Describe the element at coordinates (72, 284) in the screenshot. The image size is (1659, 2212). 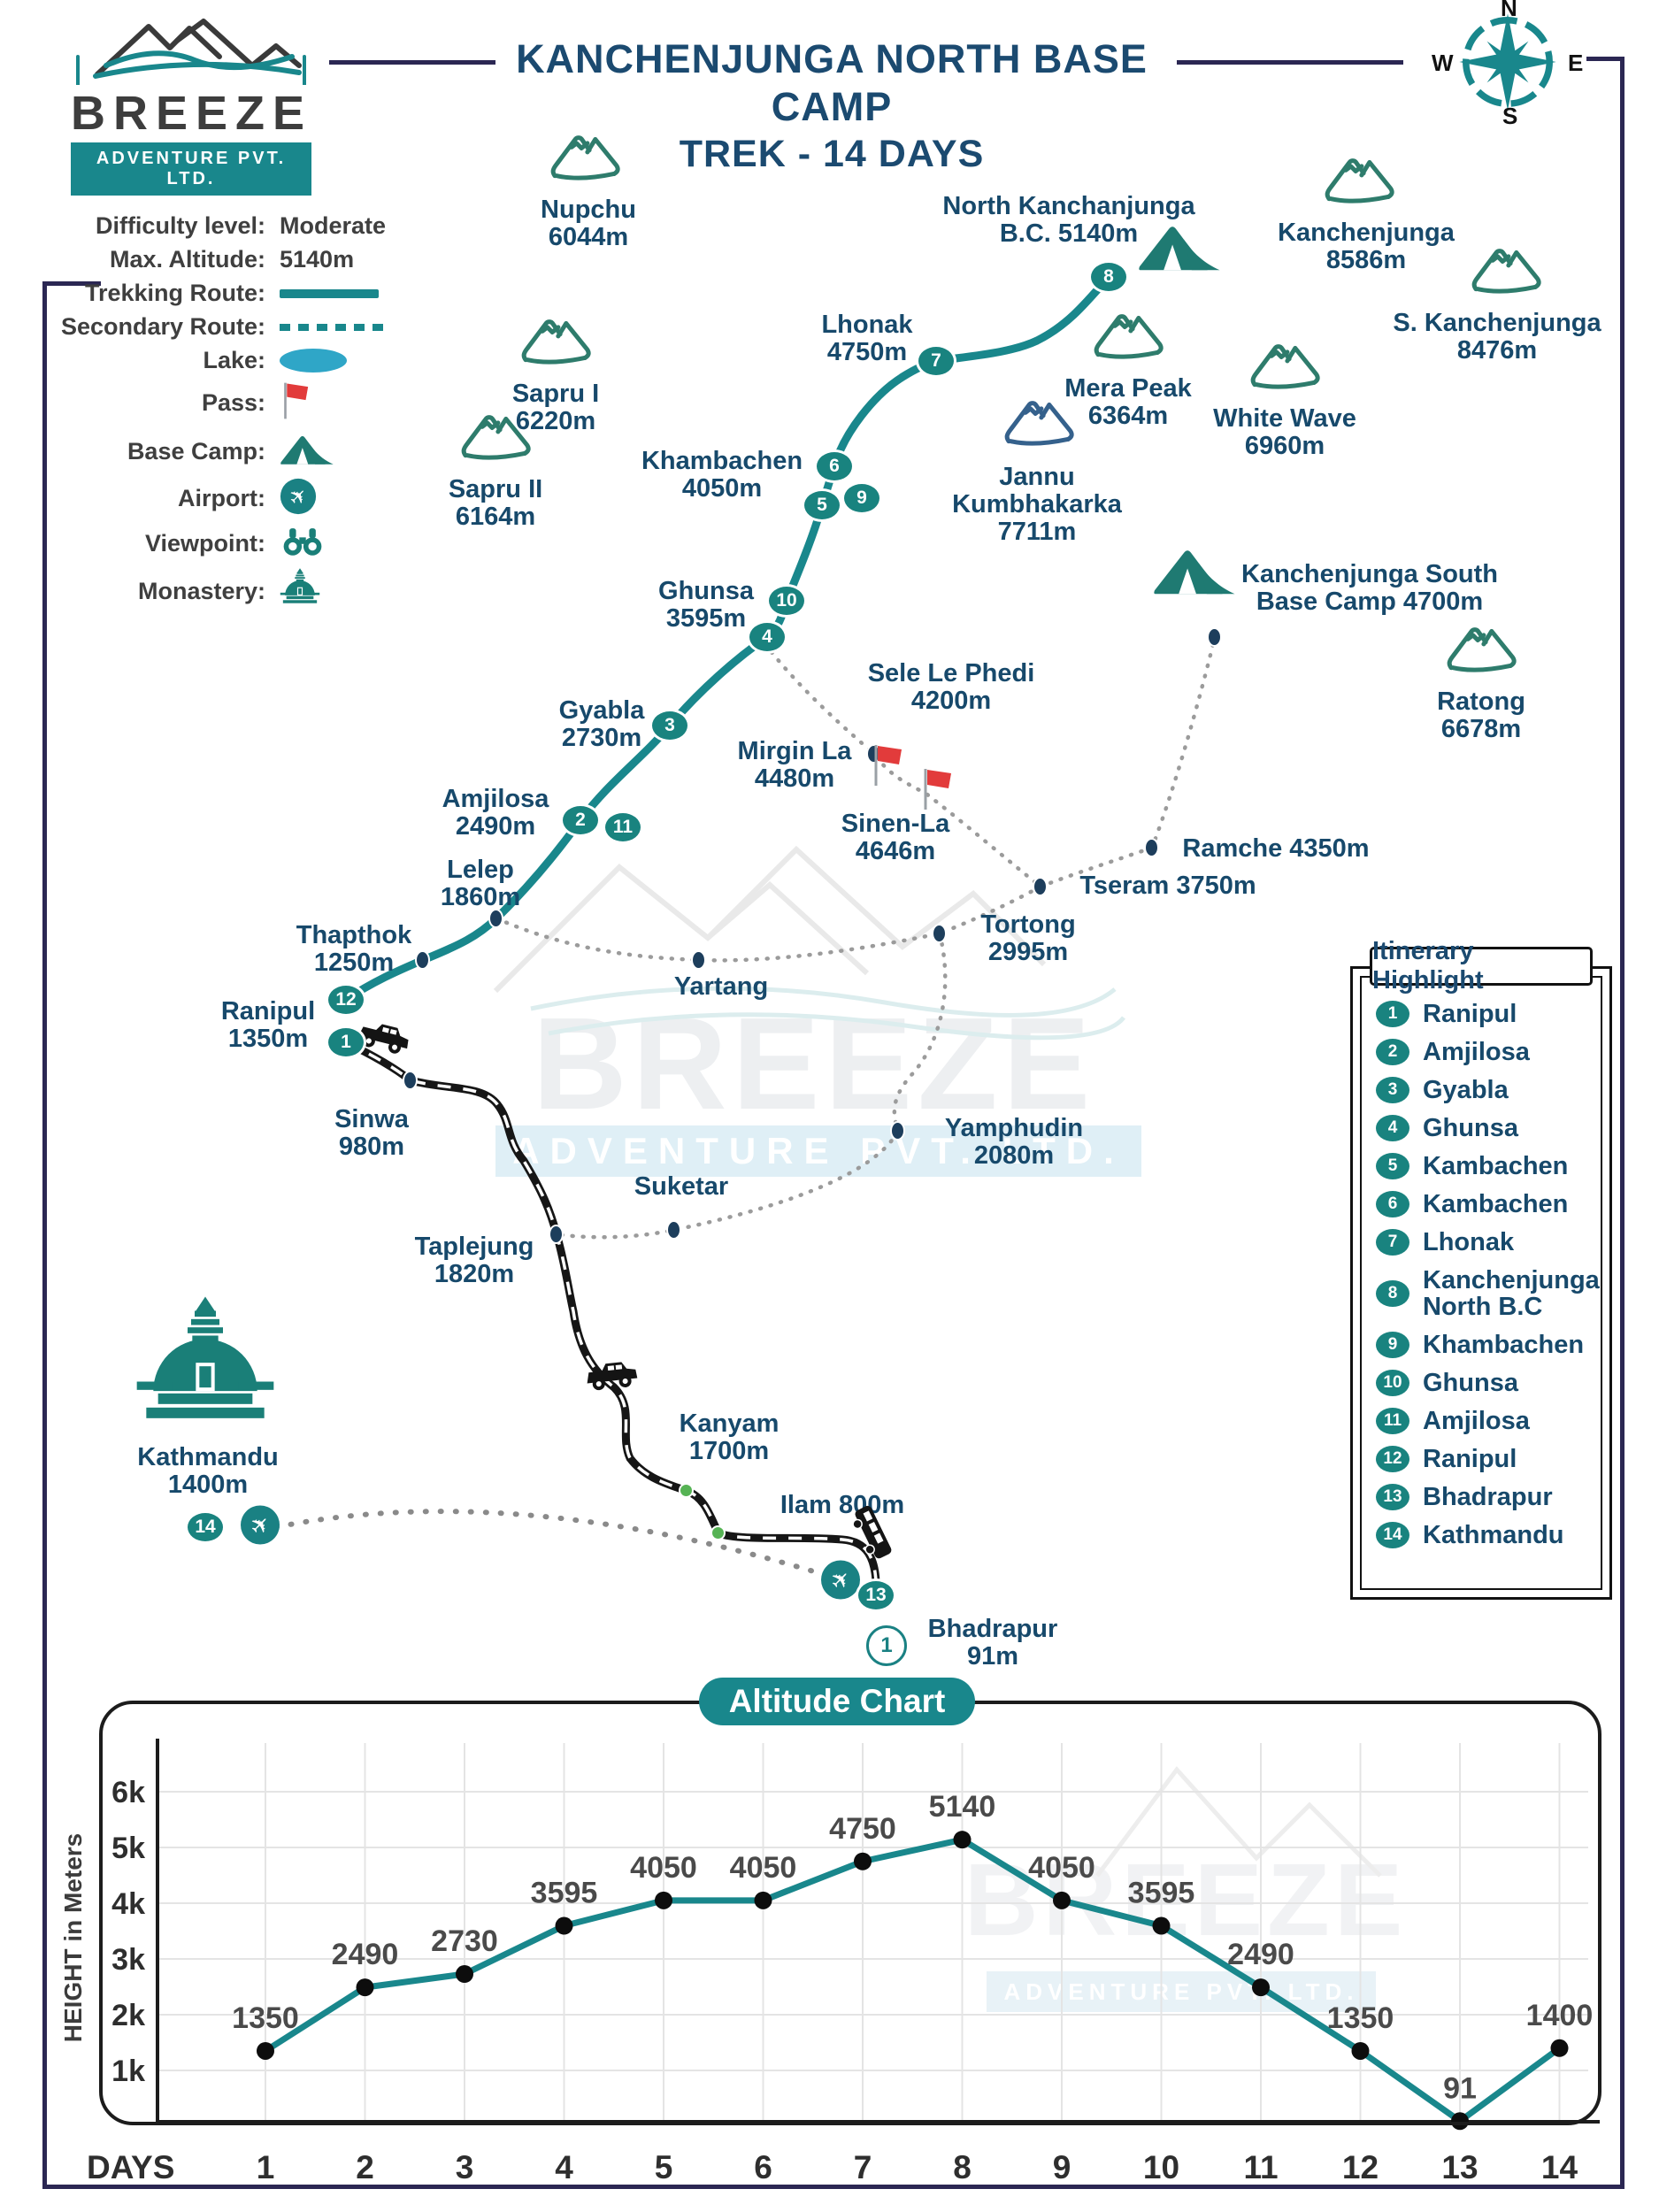
I see `frame-left-nub` at that location.